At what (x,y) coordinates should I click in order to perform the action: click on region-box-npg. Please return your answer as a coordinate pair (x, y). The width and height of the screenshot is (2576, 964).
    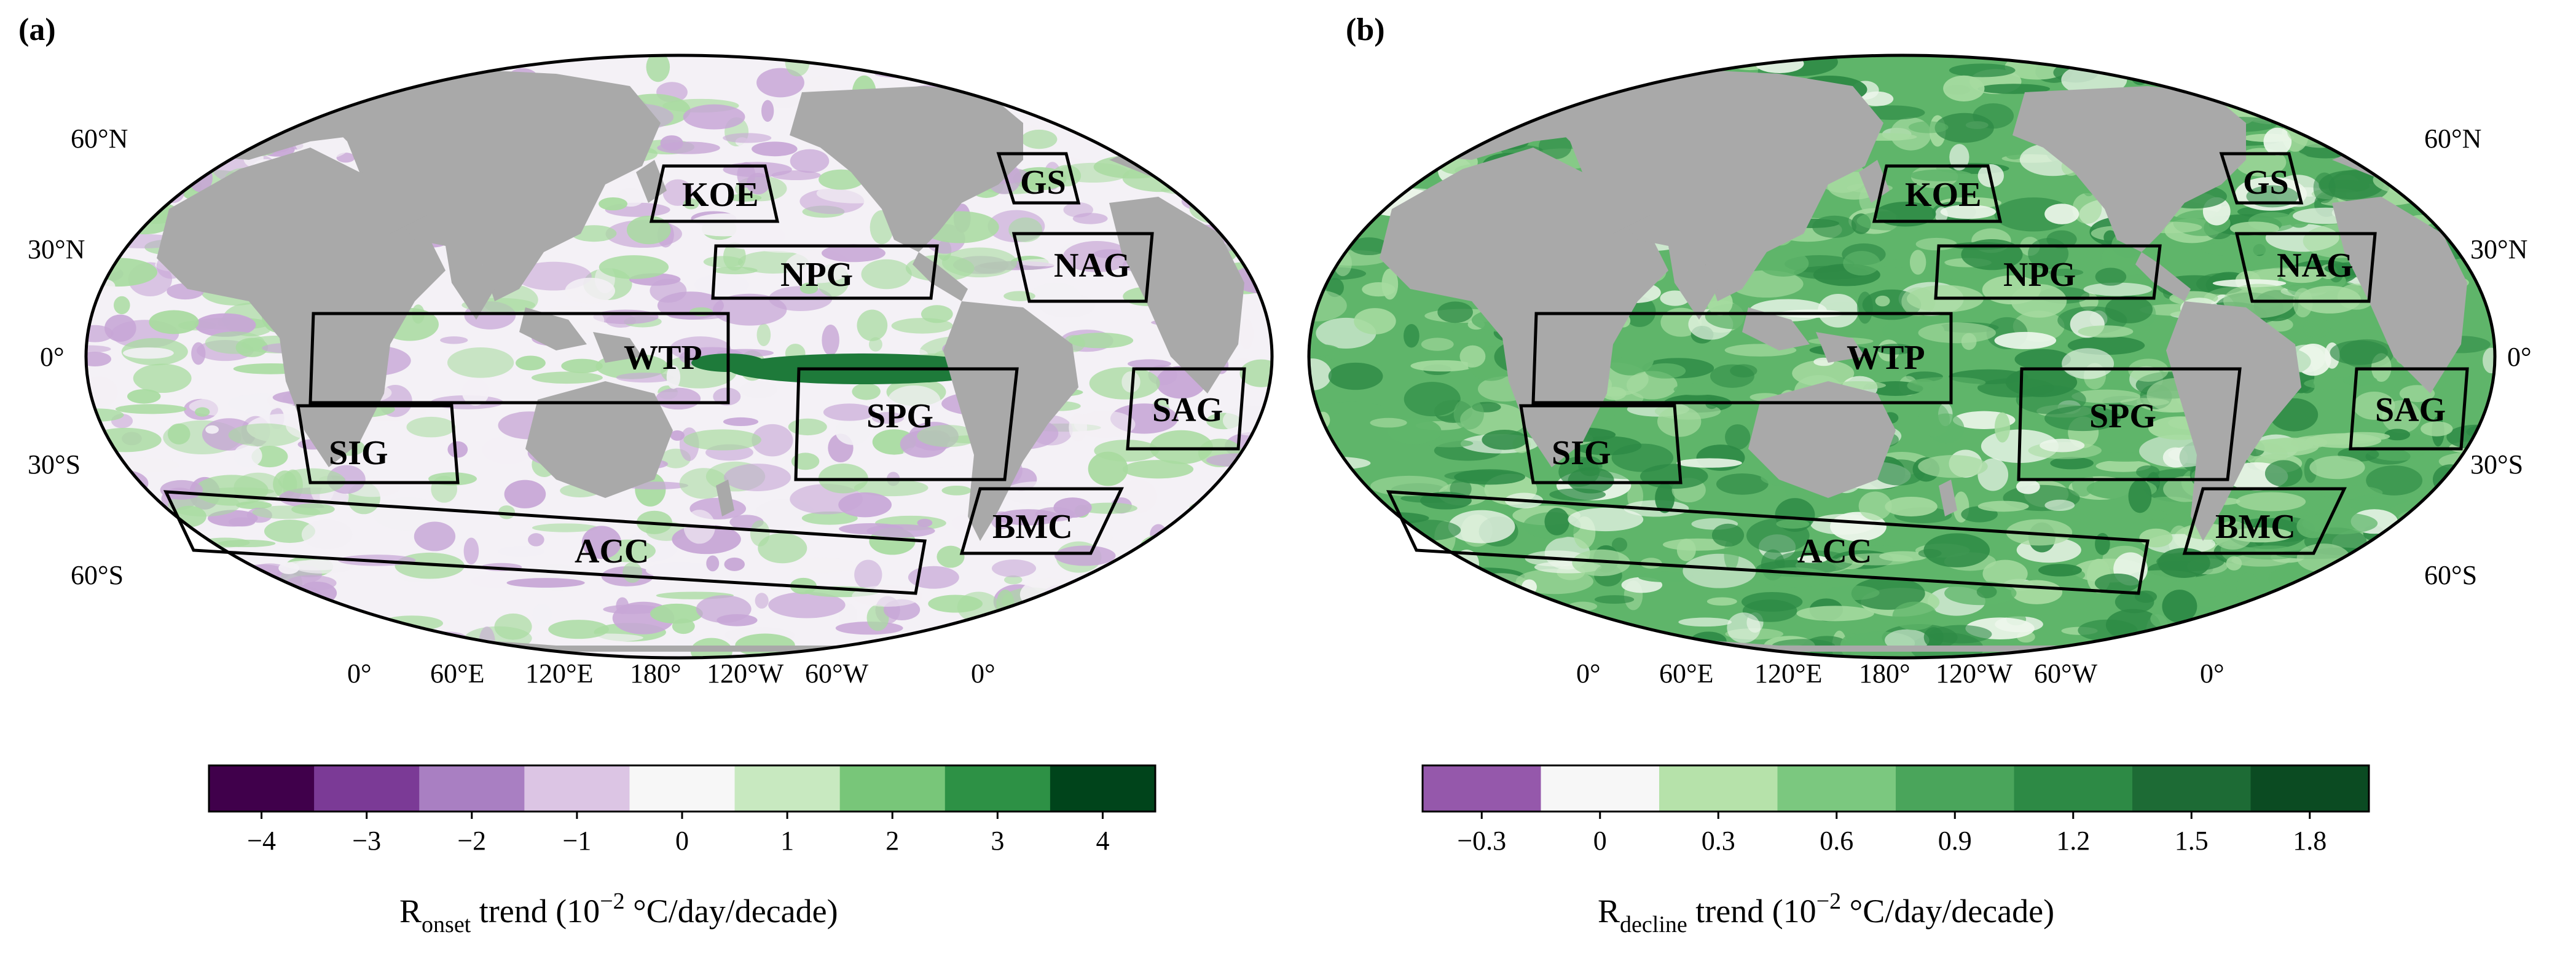
    Looking at the image, I should click on (2048, 272).